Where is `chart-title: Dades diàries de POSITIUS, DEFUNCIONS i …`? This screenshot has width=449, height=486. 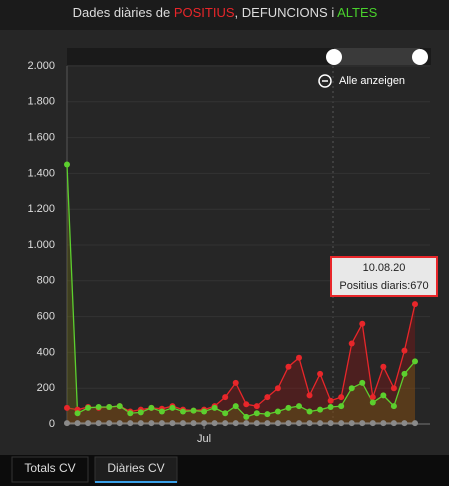
chart-title: Dades diàries de POSITIUS, DEFUNCIONS i … is located at coordinates (225, 12).